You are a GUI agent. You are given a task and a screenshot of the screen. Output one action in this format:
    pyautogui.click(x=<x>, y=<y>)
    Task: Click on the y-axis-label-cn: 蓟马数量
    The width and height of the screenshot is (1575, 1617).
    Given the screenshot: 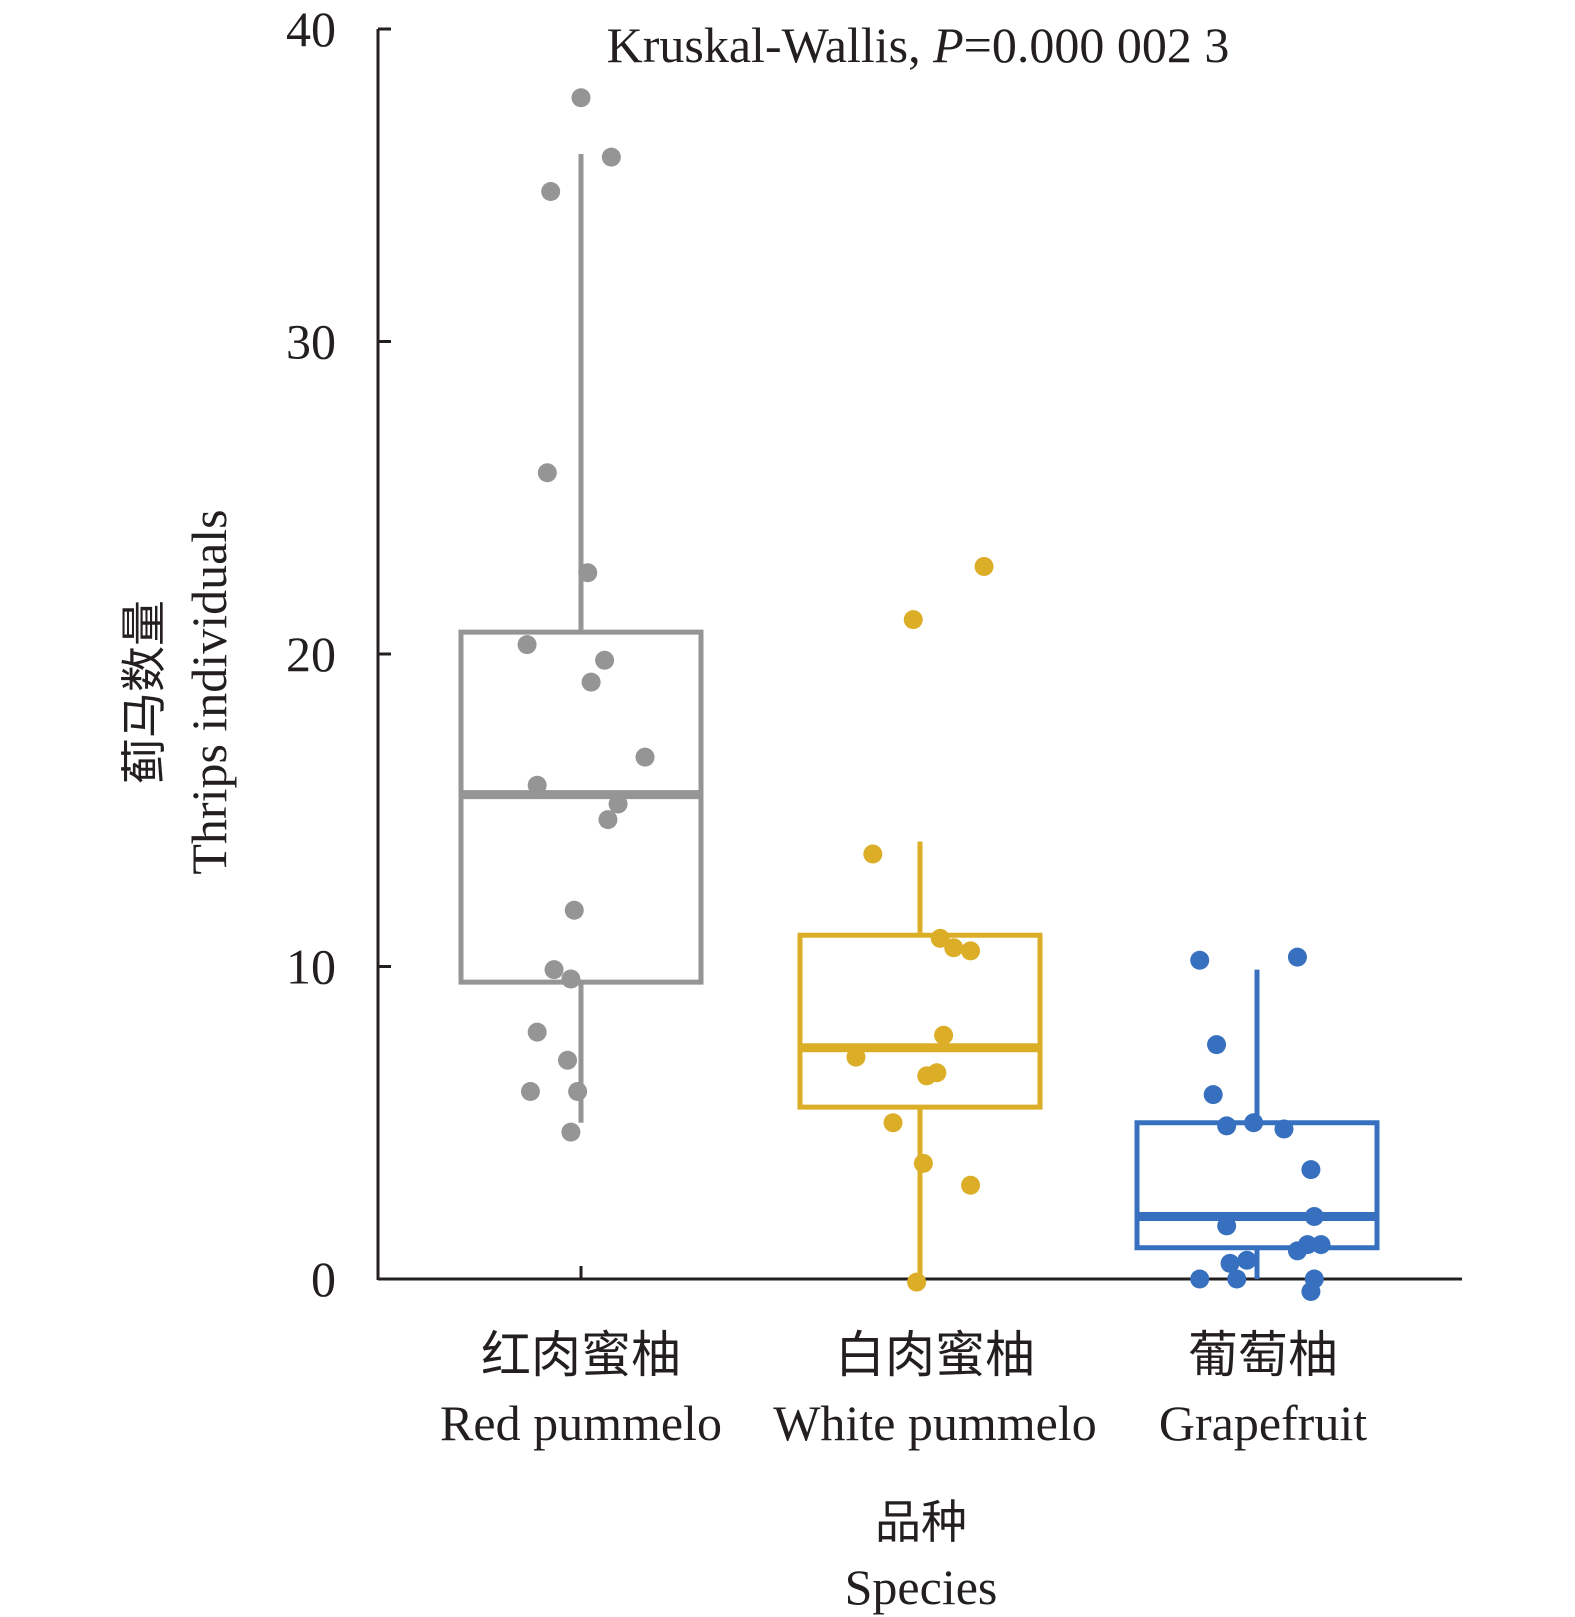 What is the action you would take?
    pyautogui.click(x=144, y=692)
    